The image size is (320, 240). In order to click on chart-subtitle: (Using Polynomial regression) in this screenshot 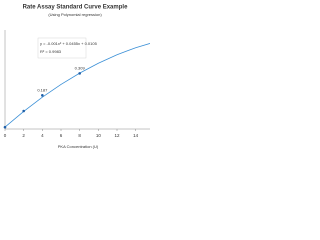, I will do `click(75, 14)`.